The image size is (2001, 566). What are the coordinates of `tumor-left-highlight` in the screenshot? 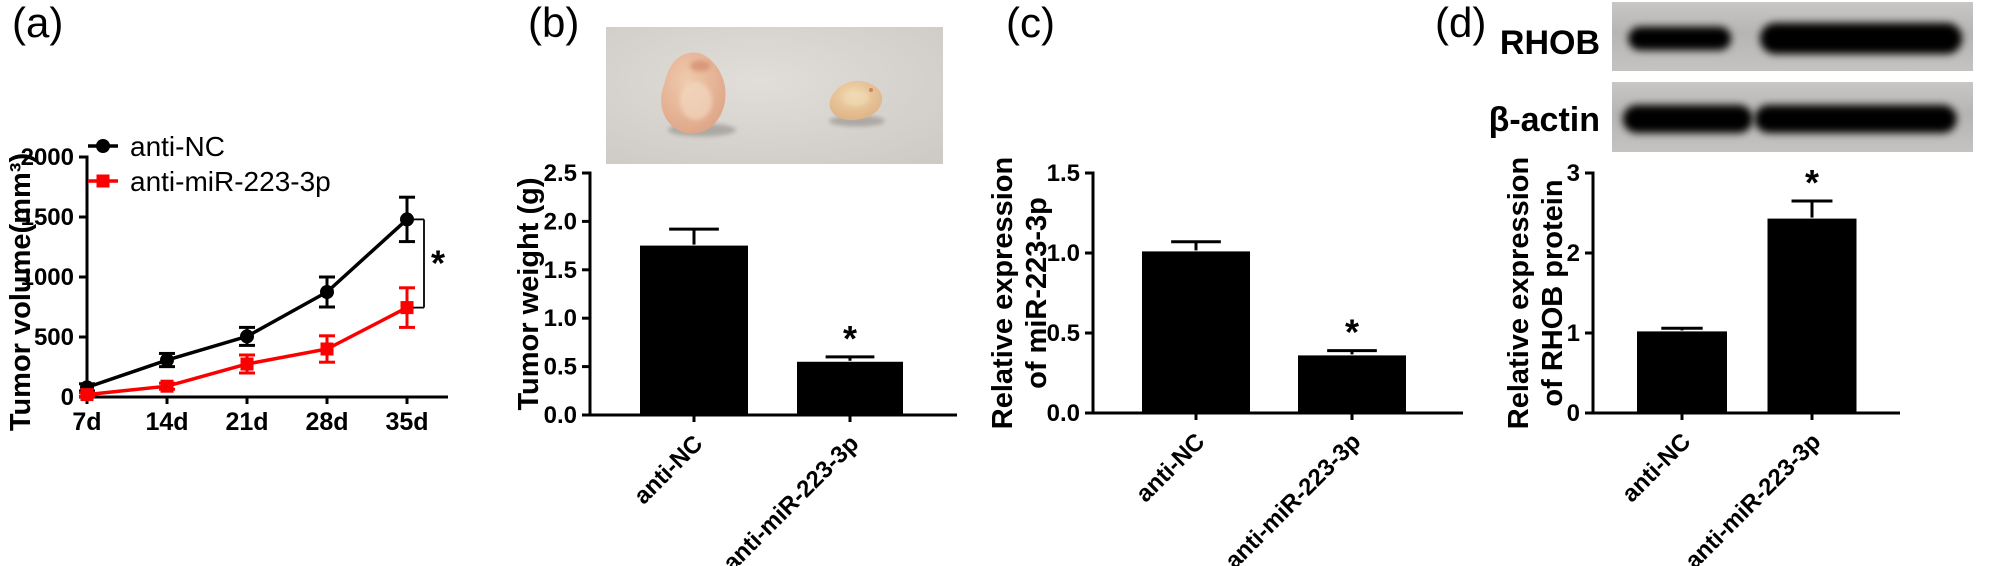 It's located at (696, 101).